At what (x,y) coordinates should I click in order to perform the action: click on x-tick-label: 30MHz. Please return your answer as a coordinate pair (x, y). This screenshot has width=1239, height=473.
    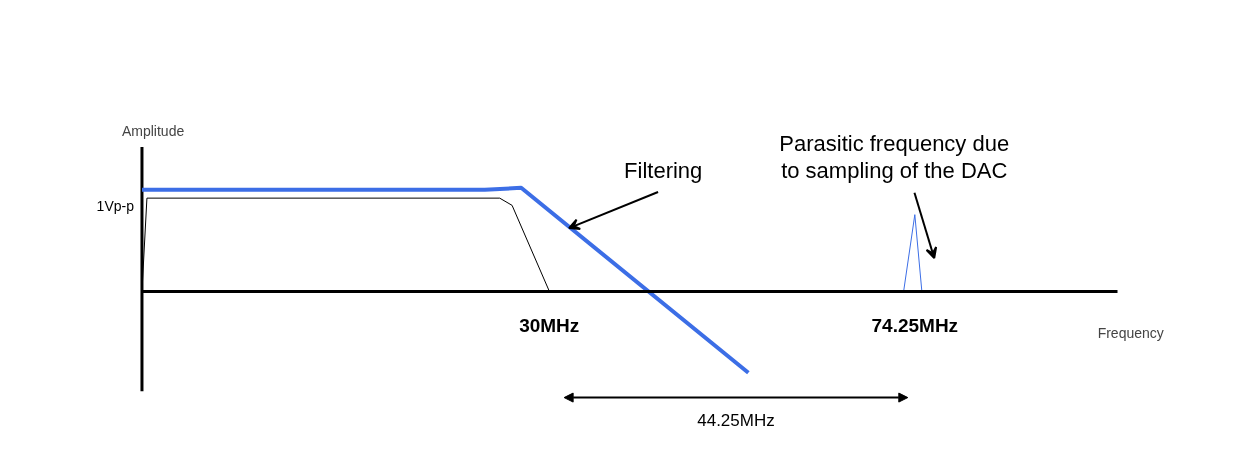
    Looking at the image, I should click on (549, 326).